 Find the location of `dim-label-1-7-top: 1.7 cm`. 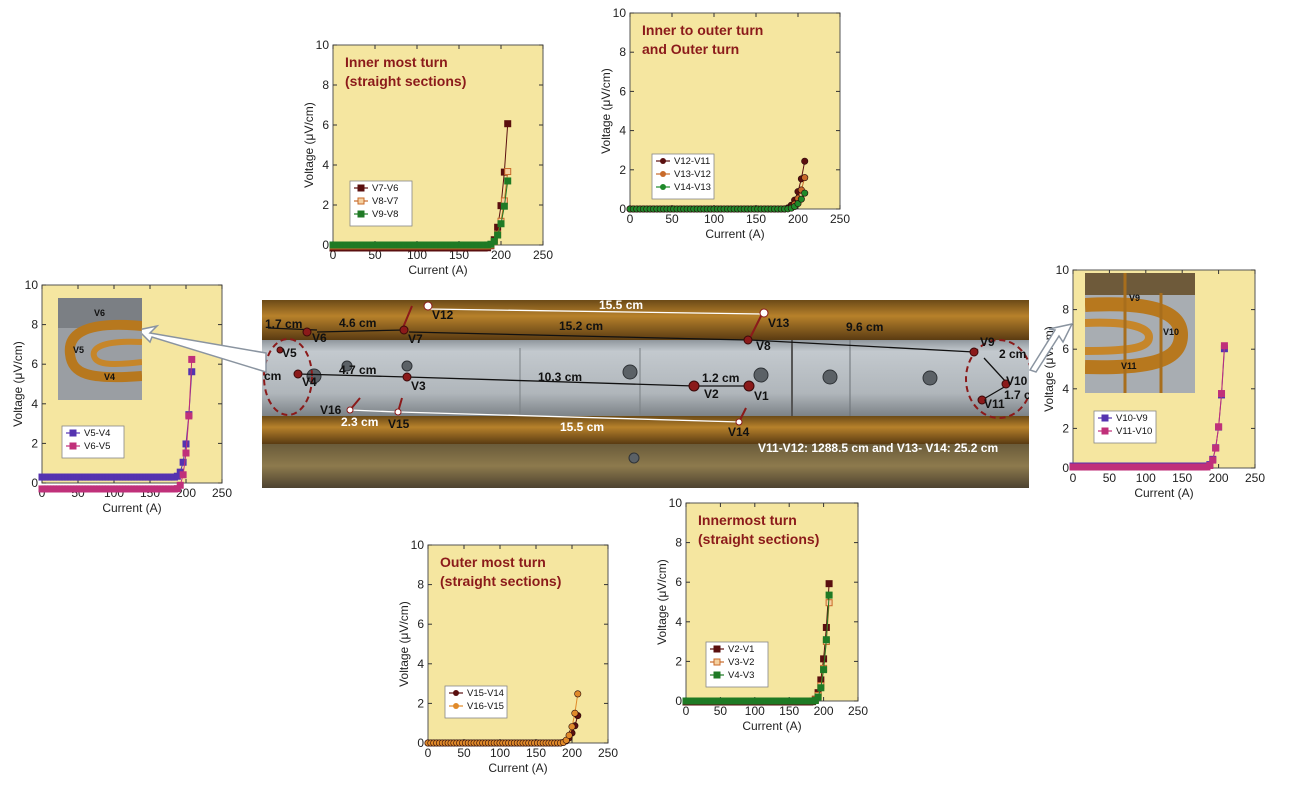

dim-label-1-7-top: 1.7 cm is located at coordinates (283, 324).